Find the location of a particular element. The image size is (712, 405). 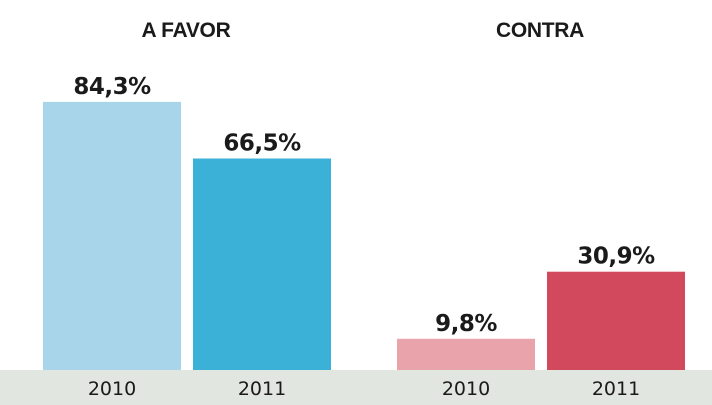

tick-label-contra-2011: 2011 is located at coordinates (616, 389).